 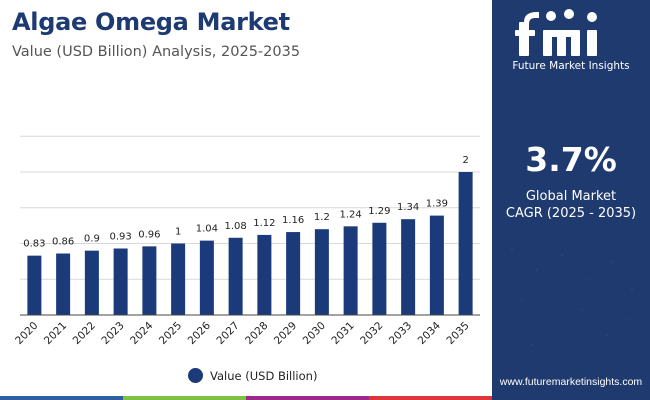 What do you see at coordinates (571, 66) in the screenshot?
I see `sidebar-logo-text: Future Market Insights` at bounding box center [571, 66].